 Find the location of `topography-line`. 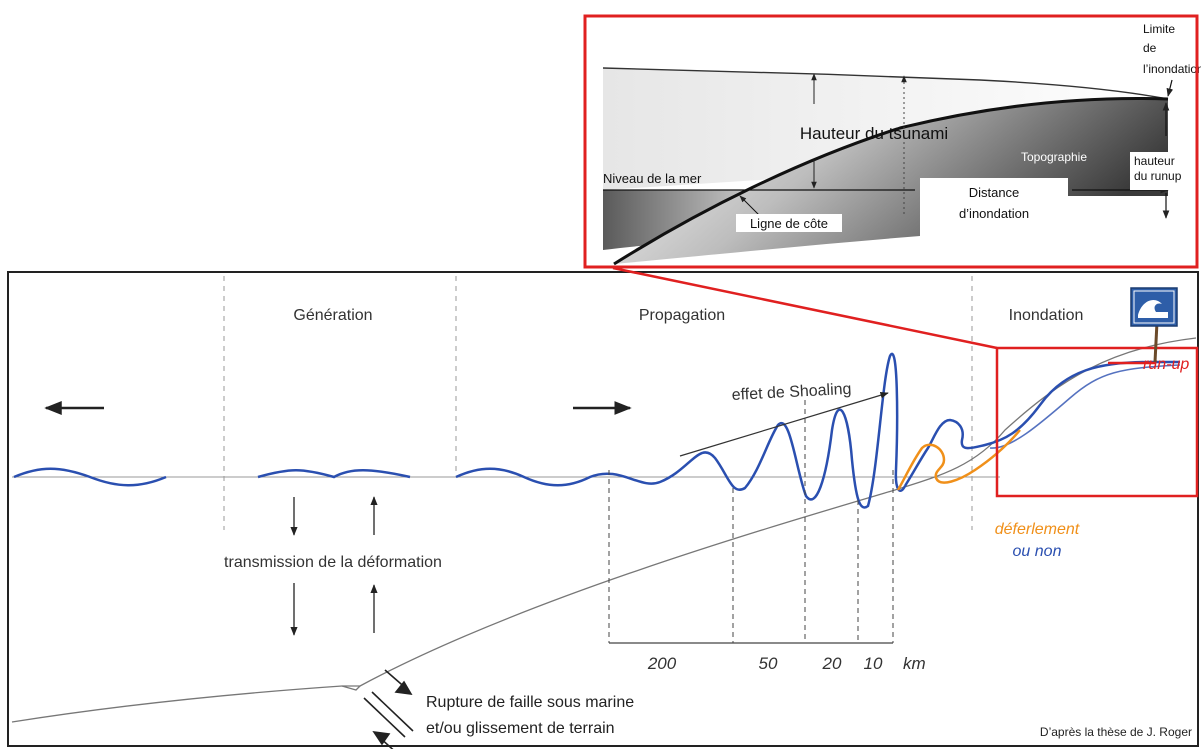

topography-line is located at coordinates (891, 181).